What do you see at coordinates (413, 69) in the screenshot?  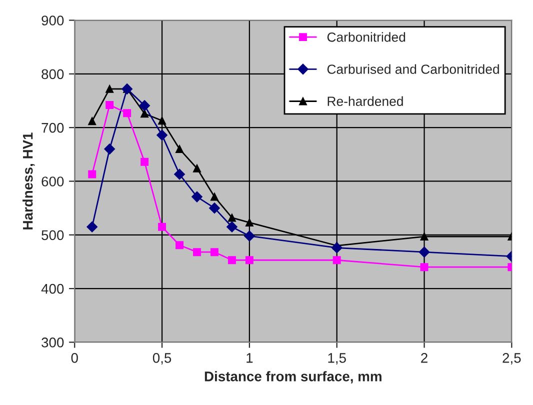 I see `legend-label: Carburised and Carbonitrided` at bounding box center [413, 69].